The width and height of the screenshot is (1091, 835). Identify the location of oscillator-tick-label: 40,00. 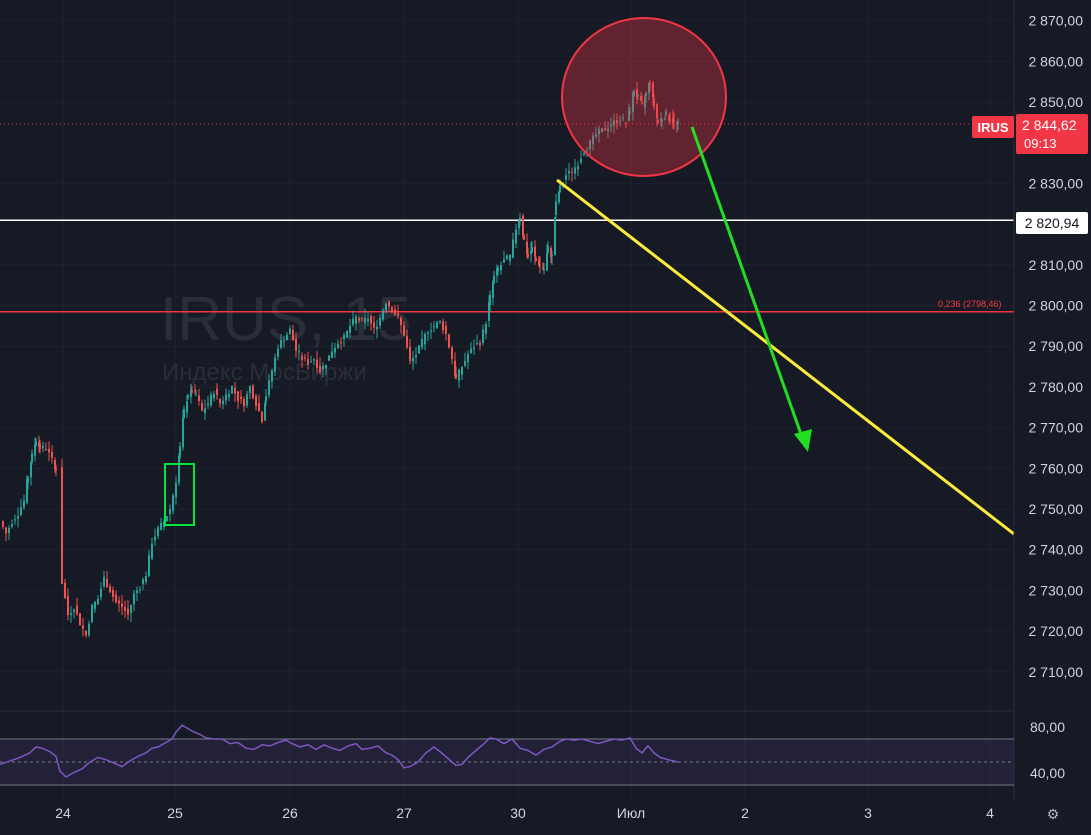
(1047, 773).